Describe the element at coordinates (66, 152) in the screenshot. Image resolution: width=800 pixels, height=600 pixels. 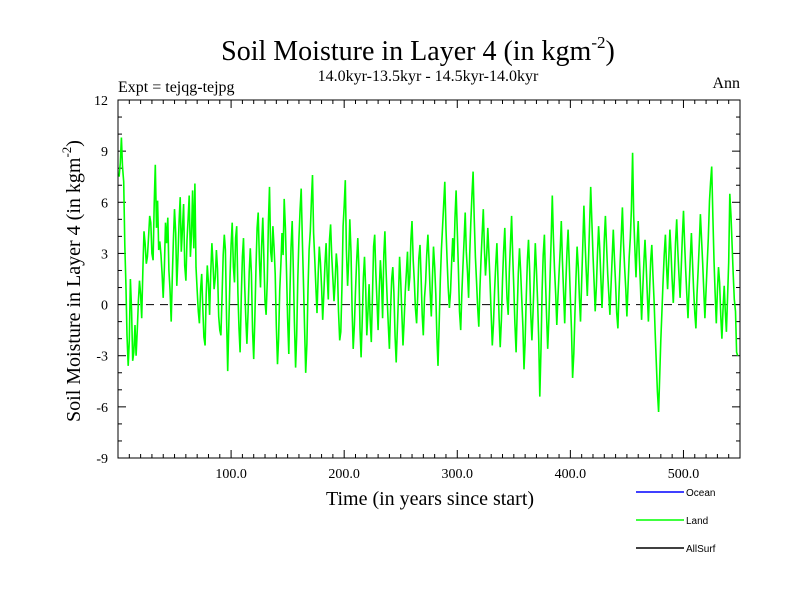
I see `y-axis-label-superscript: -2` at that location.